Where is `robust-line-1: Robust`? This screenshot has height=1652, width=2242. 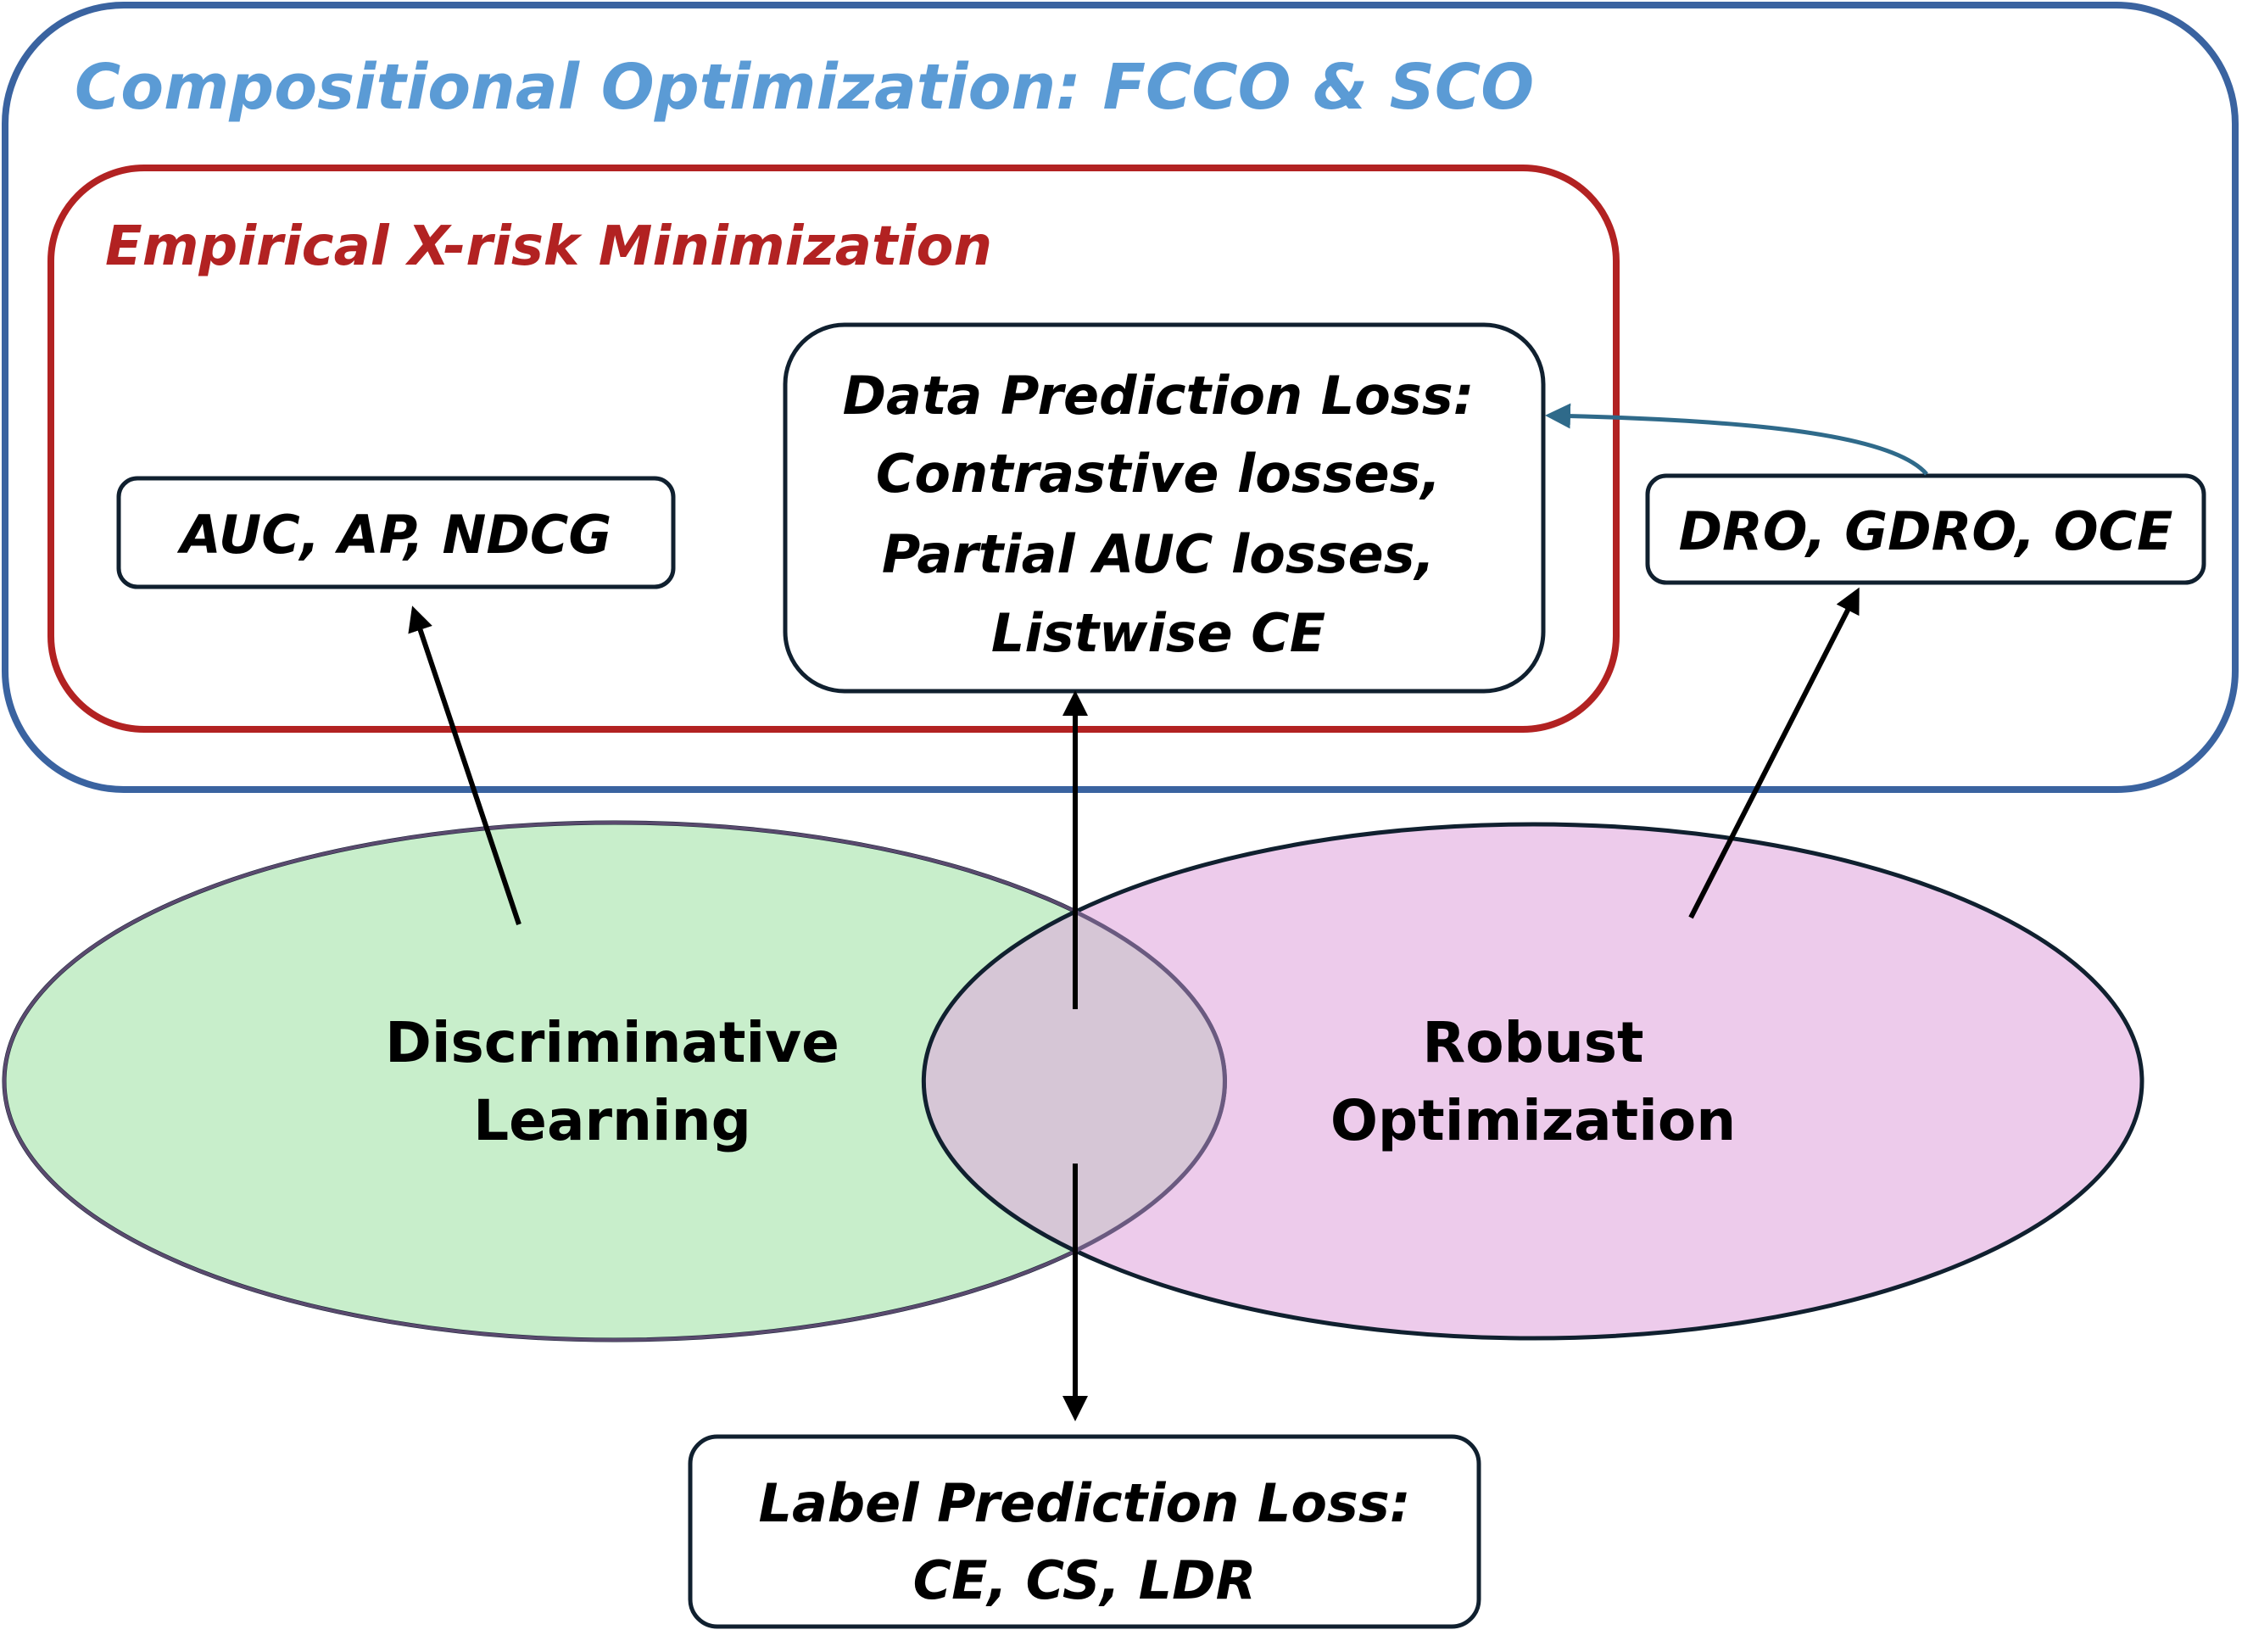
robust-line-1: Robust is located at coordinates (1532, 1042).